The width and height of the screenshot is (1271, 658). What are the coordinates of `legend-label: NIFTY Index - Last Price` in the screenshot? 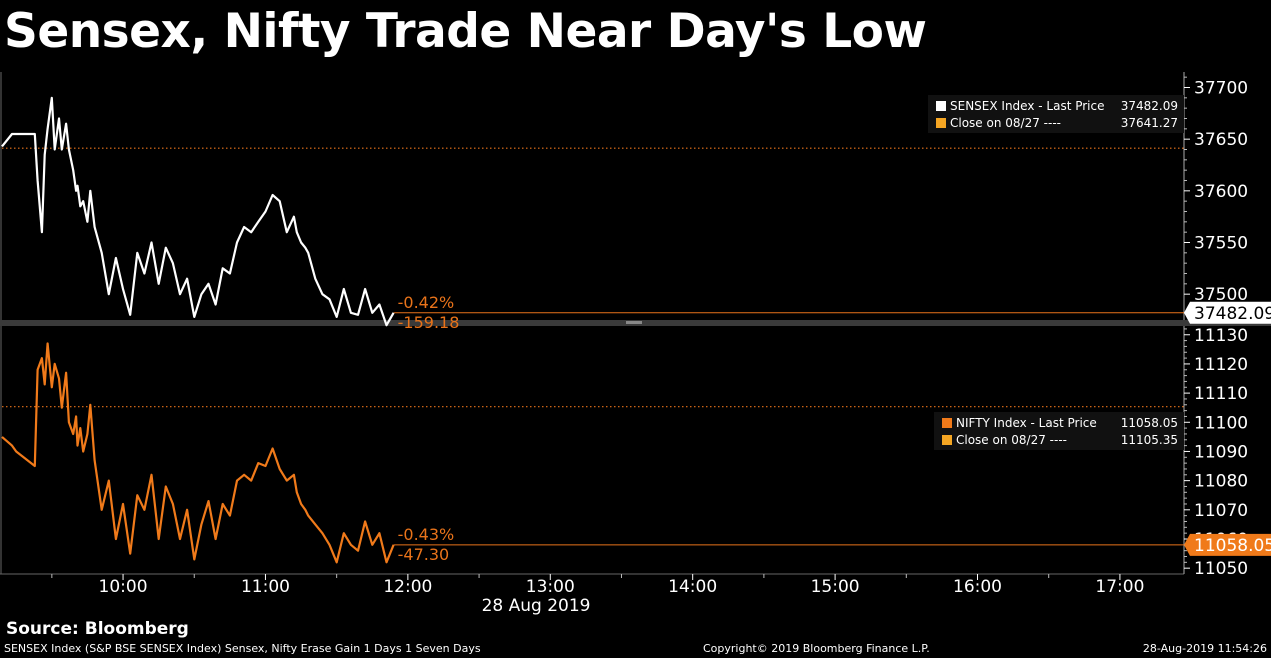 It's located at (1026, 422).